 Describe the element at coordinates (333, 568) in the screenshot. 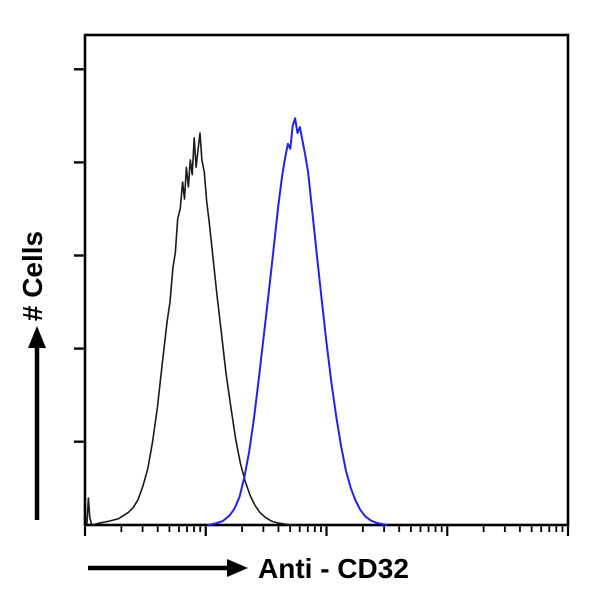

I see `x-axis-label: Anti - CD32` at that location.